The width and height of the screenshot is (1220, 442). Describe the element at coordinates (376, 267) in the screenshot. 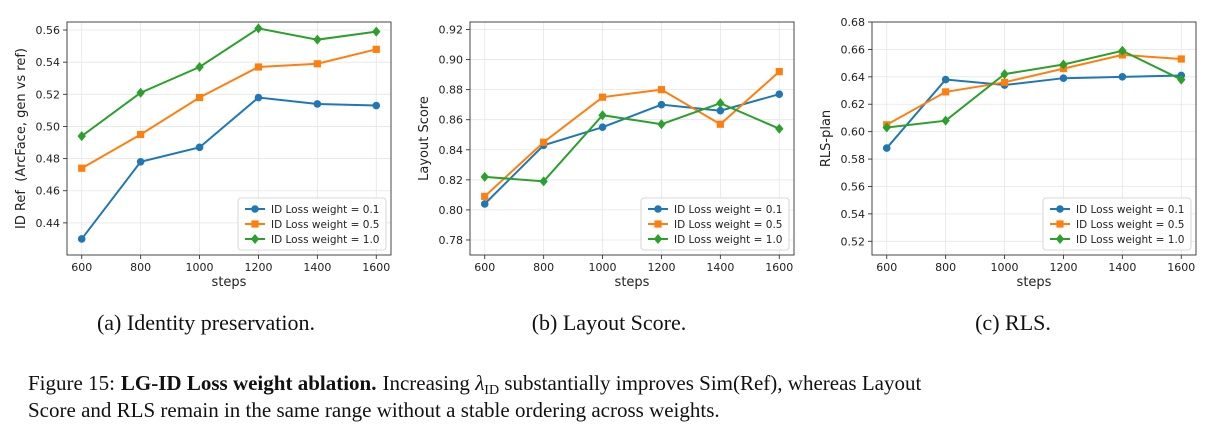

I see `x-tick-label: 1600` at that location.